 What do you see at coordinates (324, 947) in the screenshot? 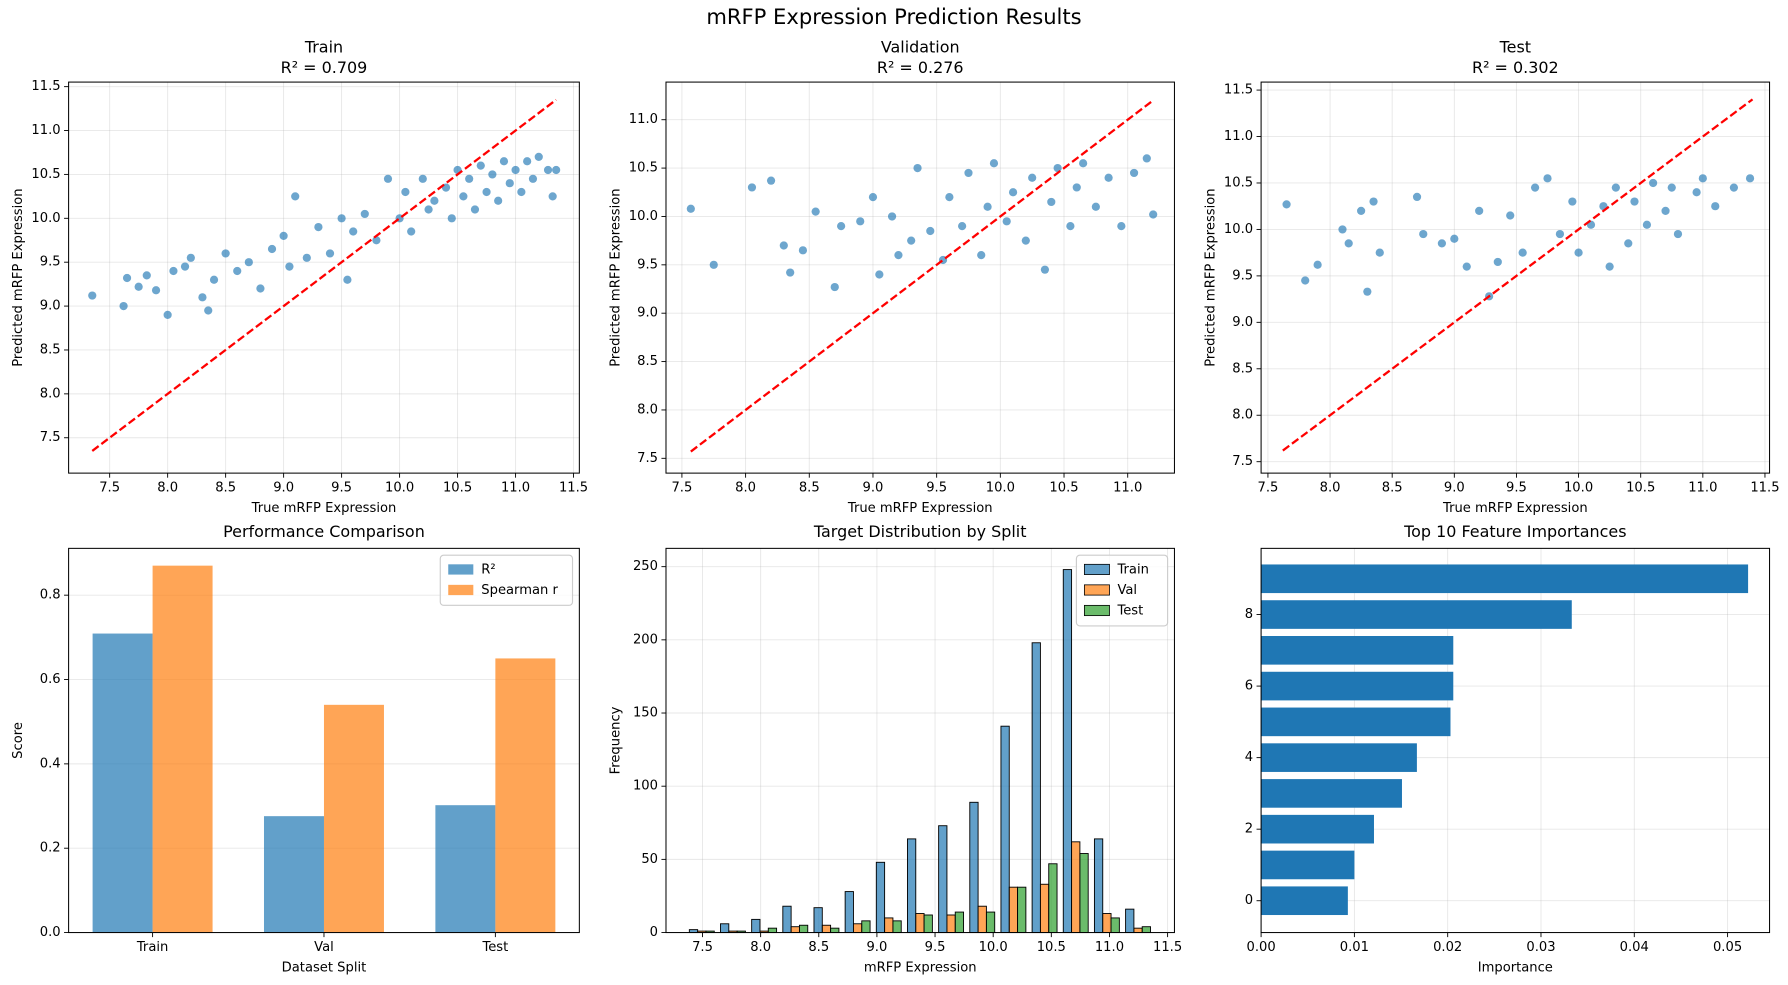
I see `x-tick-label: Val` at bounding box center [324, 947].